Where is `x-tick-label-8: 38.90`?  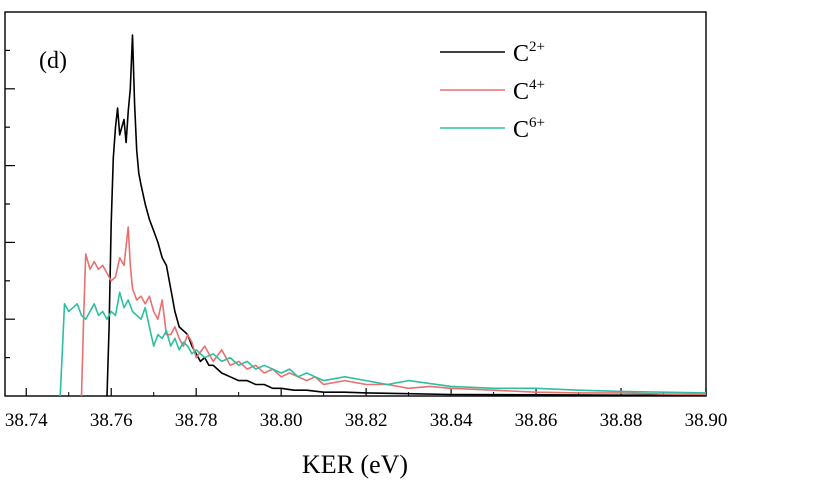
x-tick-label-8: 38.90 is located at coordinates (706, 420).